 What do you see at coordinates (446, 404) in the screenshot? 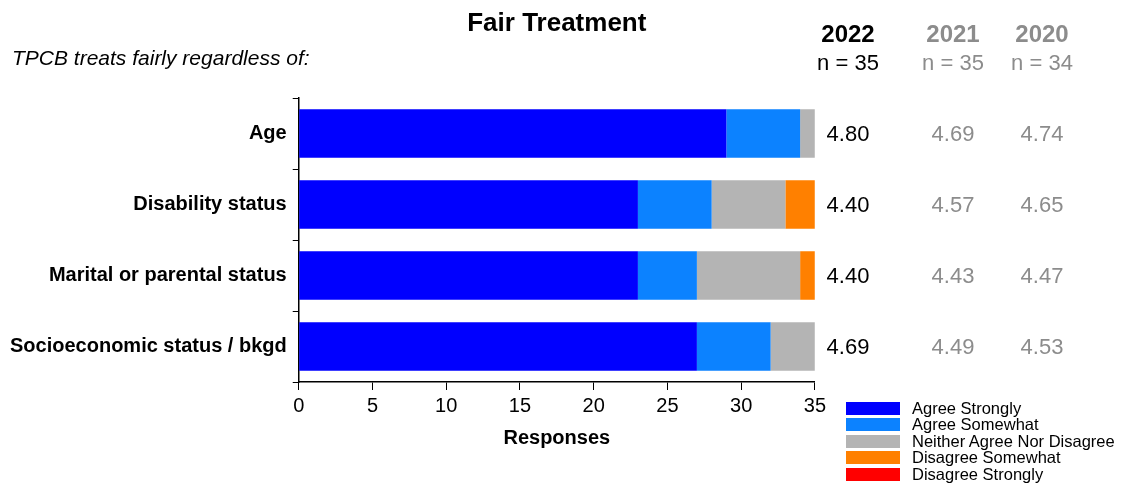
I see `x-tick-label: 10` at bounding box center [446, 404].